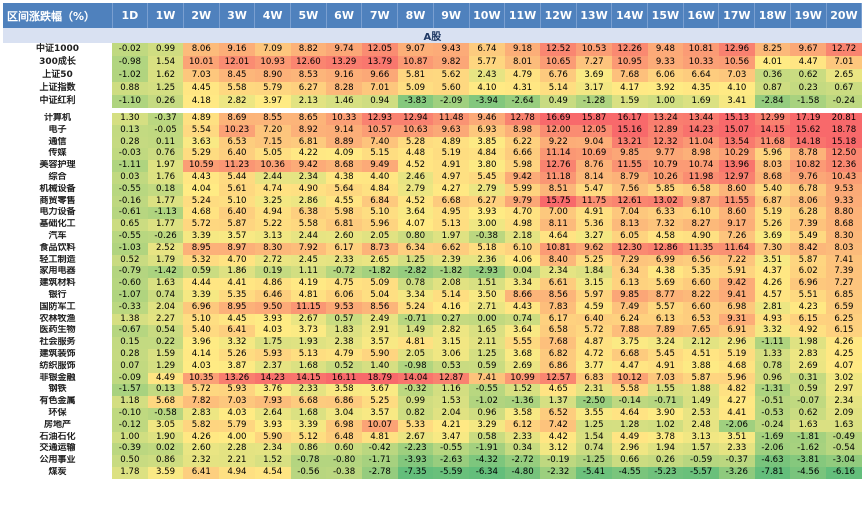 The height and width of the screenshot is (519, 865). Describe the element at coordinates (737, 15) in the screenshot. I see `column-header-17w: 17W` at that location.